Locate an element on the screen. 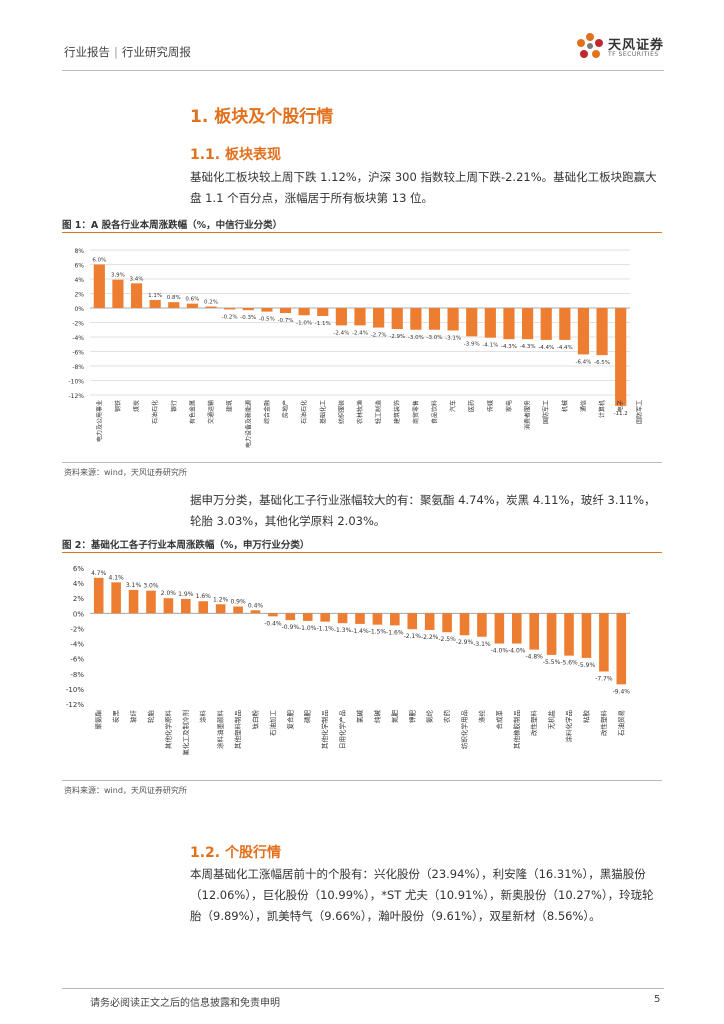  header-breadcrumb: 行业报告 | 行业研究周报 is located at coordinates (127, 52).